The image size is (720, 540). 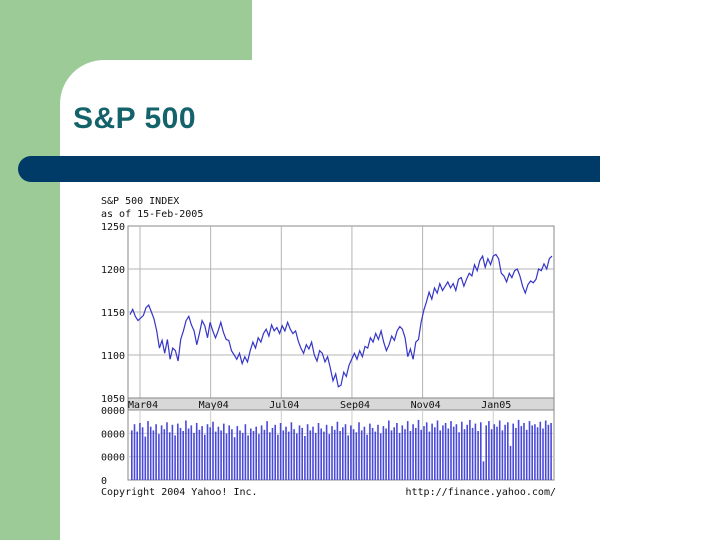 What do you see at coordinates (426, 405) in the screenshot?
I see `x-tick-label: Nov04` at bounding box center [426, 405].